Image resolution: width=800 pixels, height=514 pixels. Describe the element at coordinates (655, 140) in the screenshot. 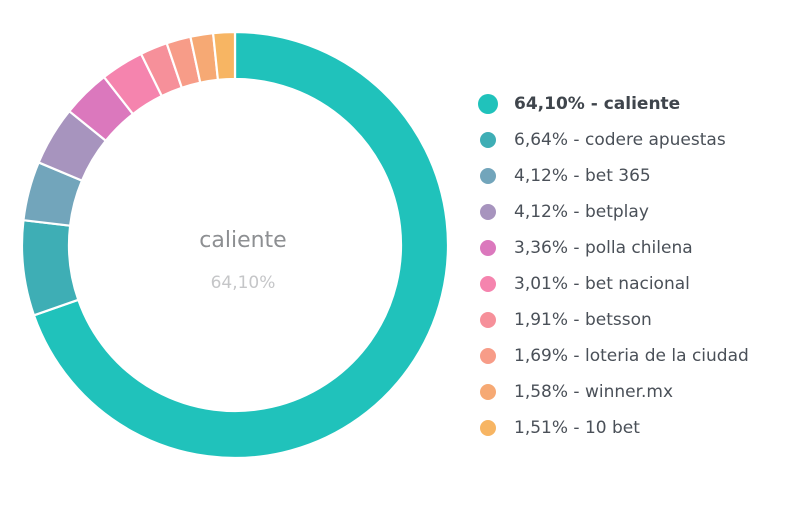

I see `legend-label: codere apuestas` at that location.